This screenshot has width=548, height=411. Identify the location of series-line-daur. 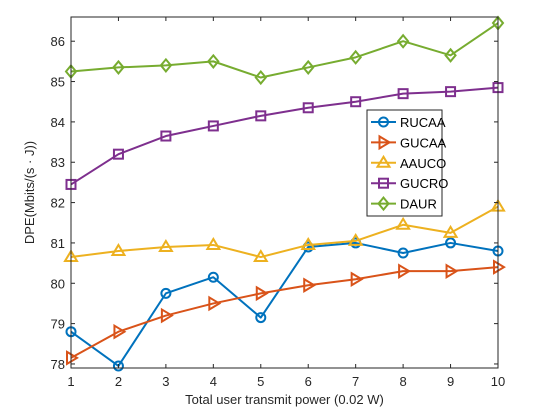
(284, 50).